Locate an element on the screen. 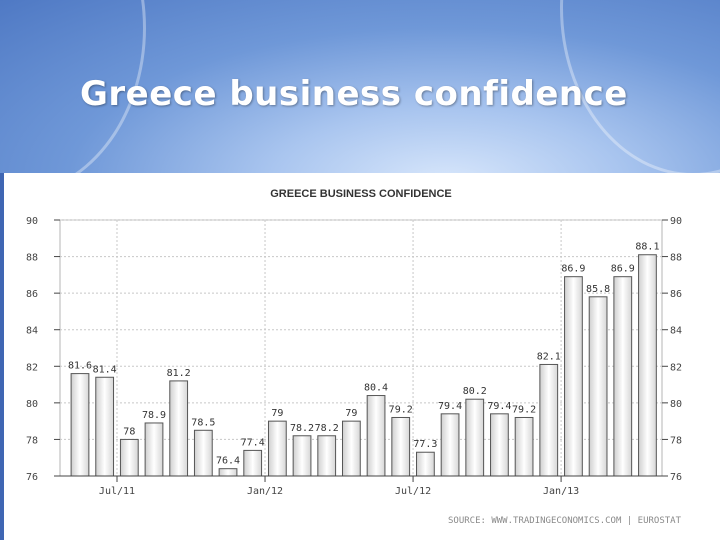  bar-value-label: 78 is located at coordinates (129, 431).